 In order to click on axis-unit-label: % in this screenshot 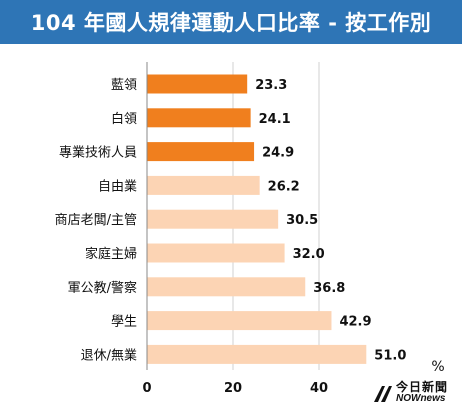, I will do `click(437, 367)`.